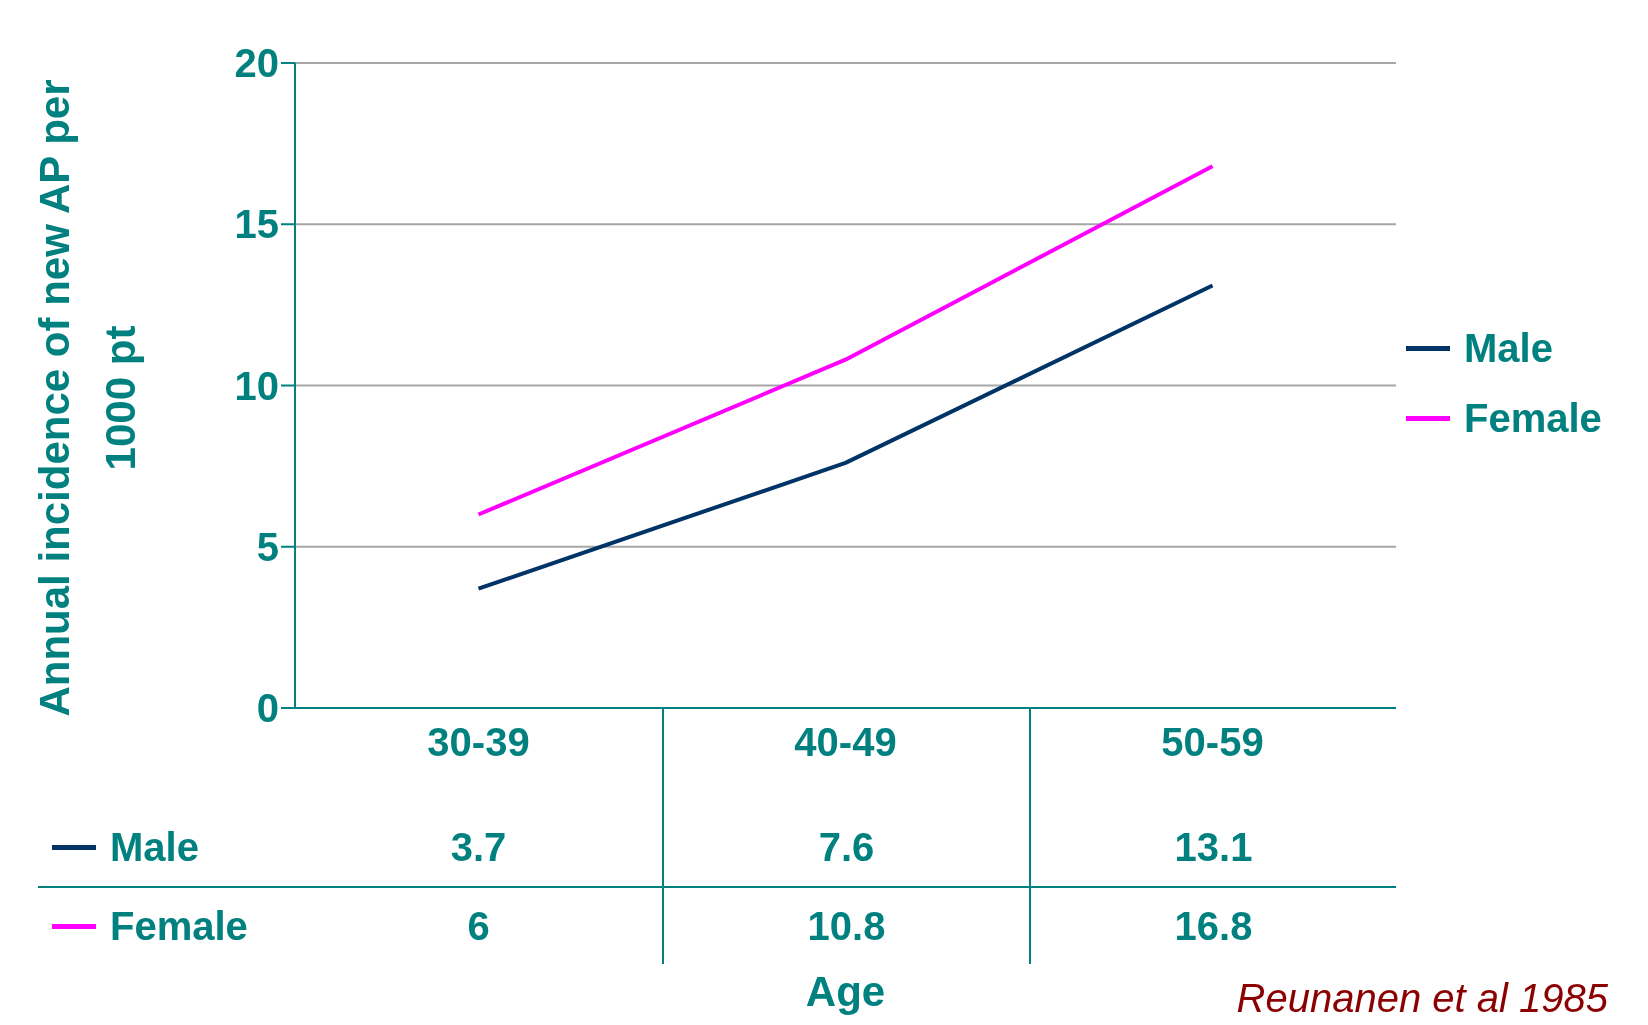 The width and height of the screenshot is (1648, 1025). Describe the element at coordinates (1508, 348) in the screenshot. I see `legend-label: Male` at that location.